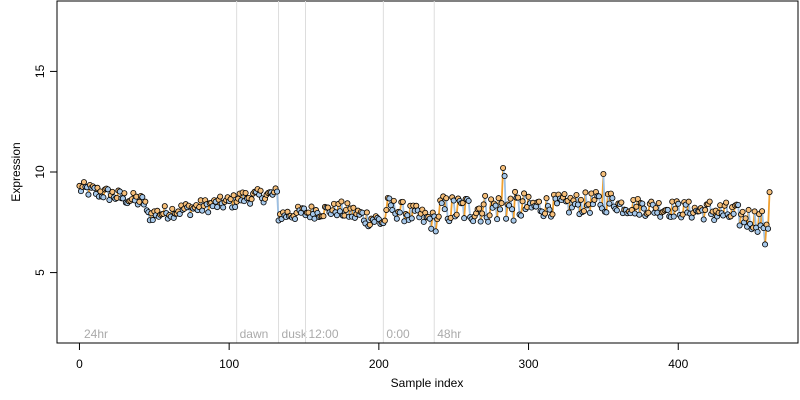 The height and width of the screenshot is (400, 800). I want to click on y-tick-label: 5, so click(40, 272).